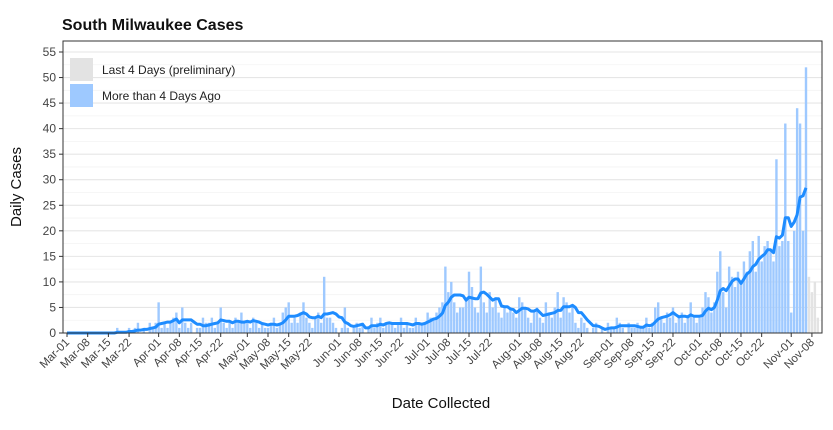 The image size is (833, 430). What do you see at coordinates (50, 180) in the screenshot?
I see `y-tick-label: 30` at bounding box center [50, 180].